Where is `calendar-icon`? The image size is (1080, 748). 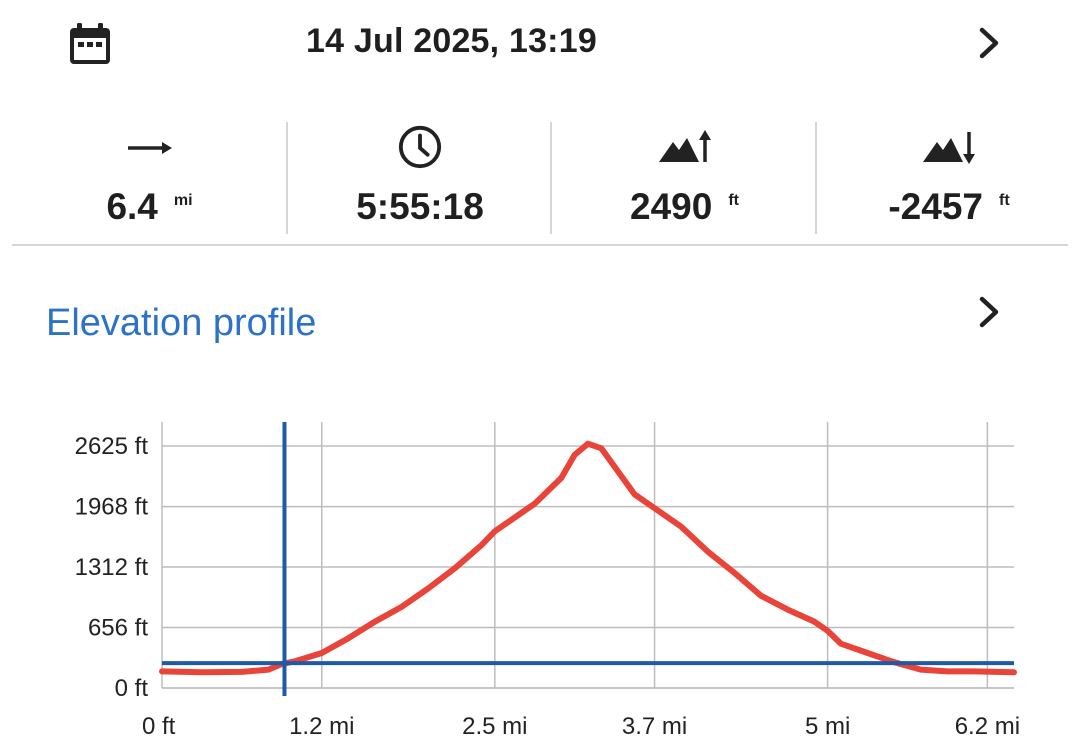
calendar-icon is located at coordinates (90, 44).